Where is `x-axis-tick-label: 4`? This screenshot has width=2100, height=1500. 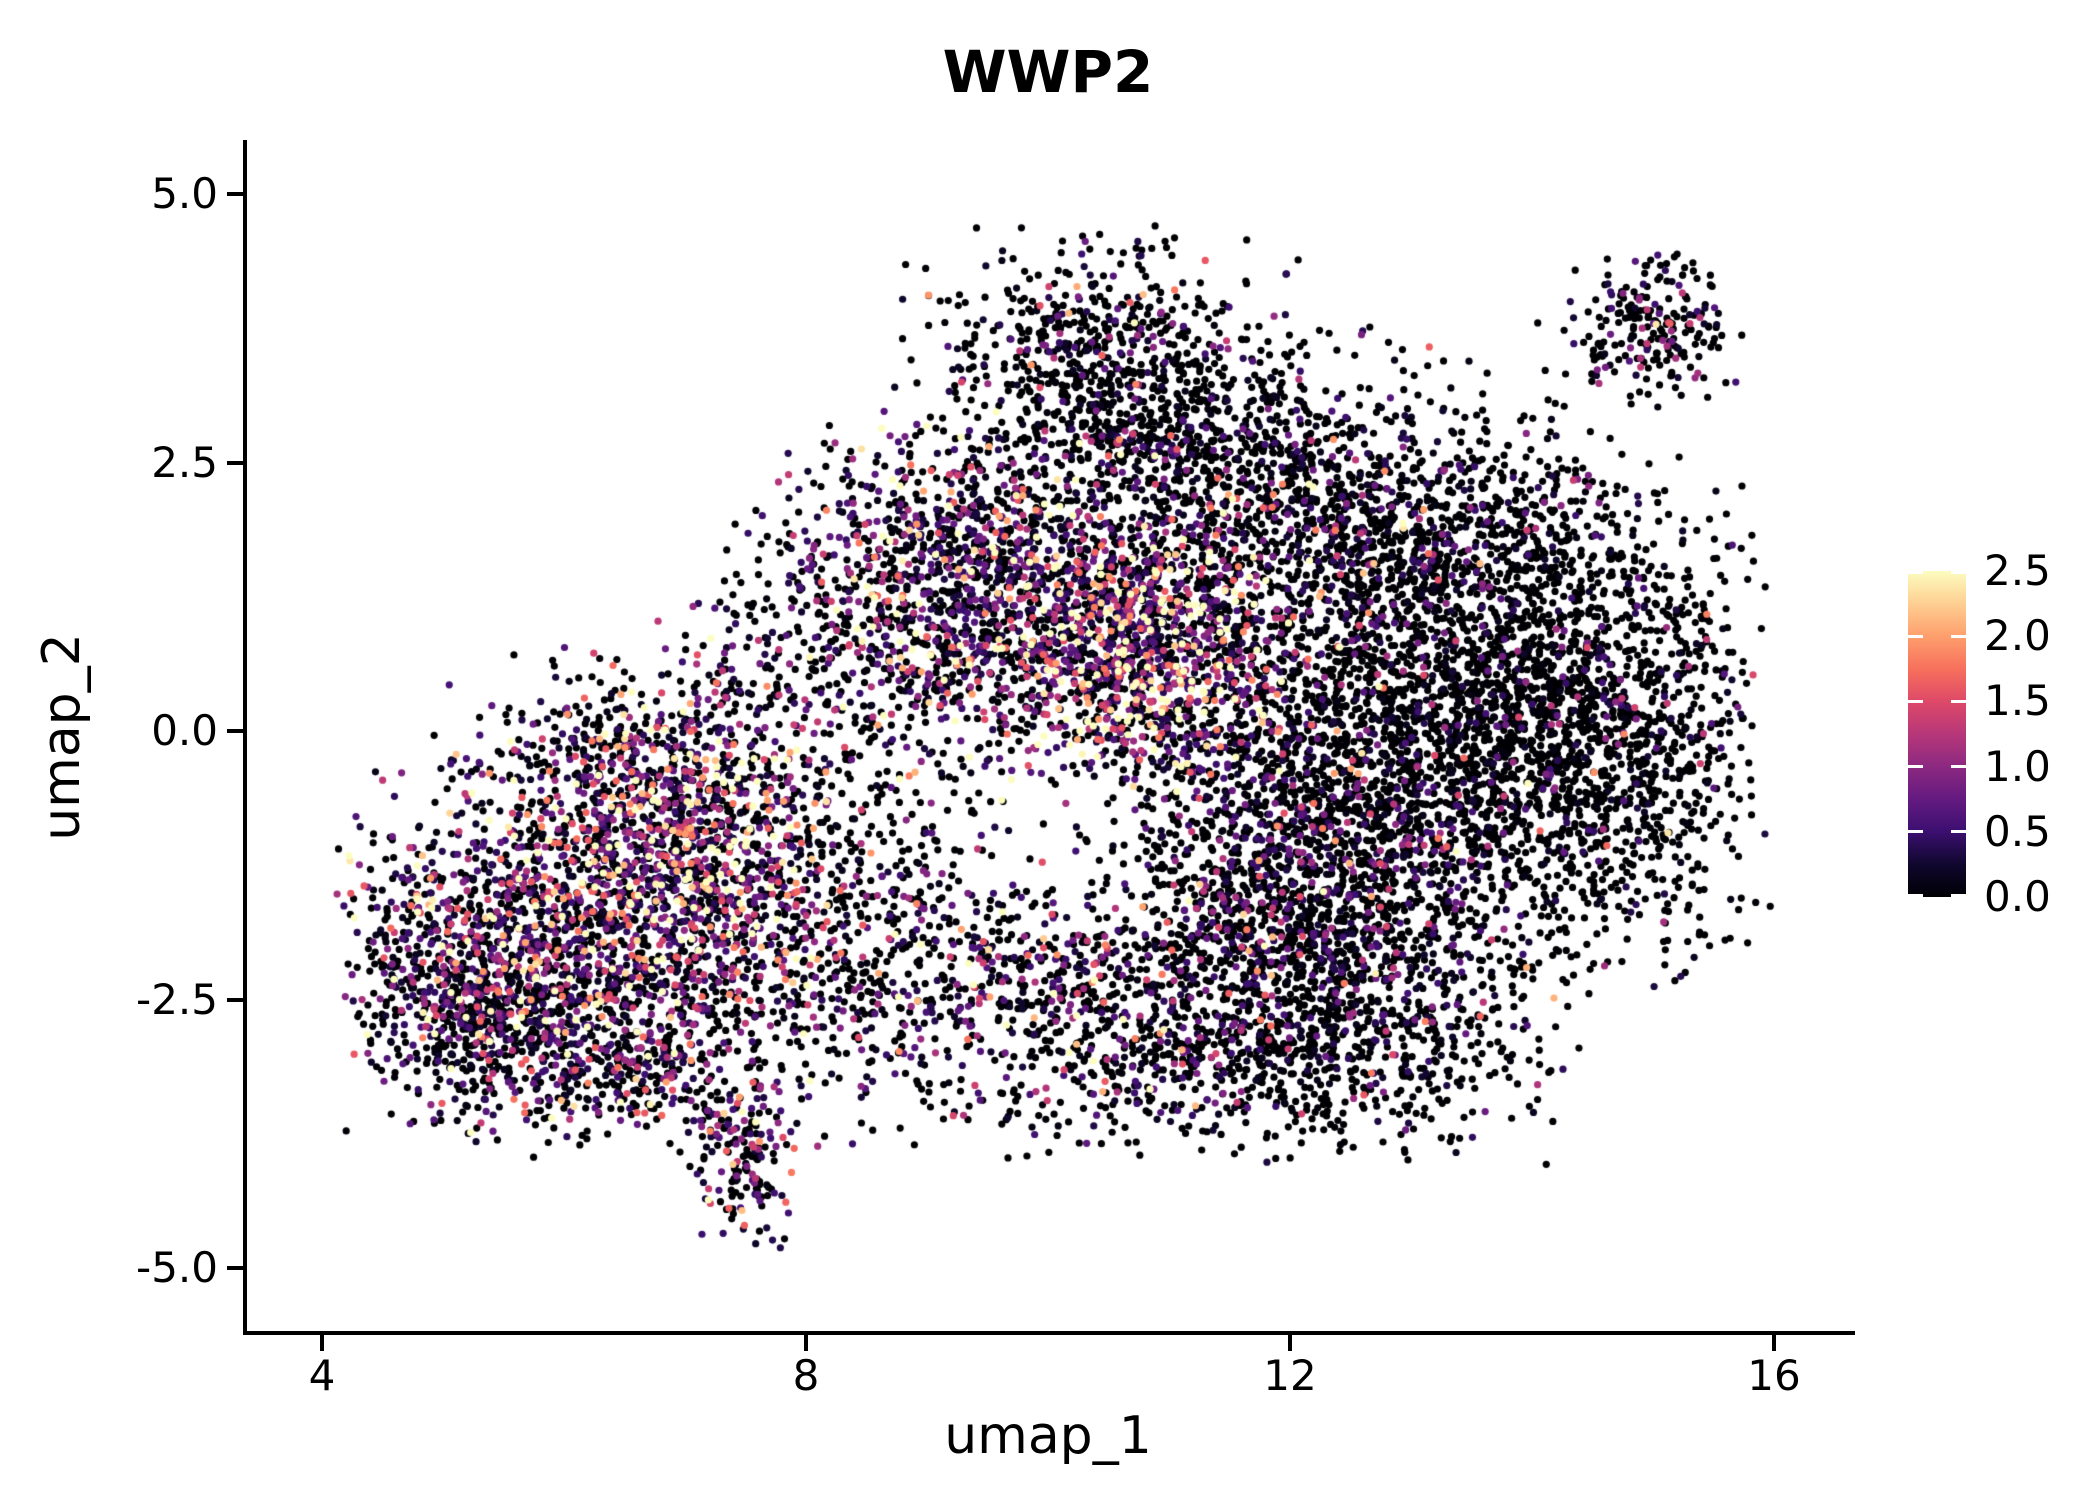
x-axis-tick-label: 4 is located at coordinates (322, 1375).